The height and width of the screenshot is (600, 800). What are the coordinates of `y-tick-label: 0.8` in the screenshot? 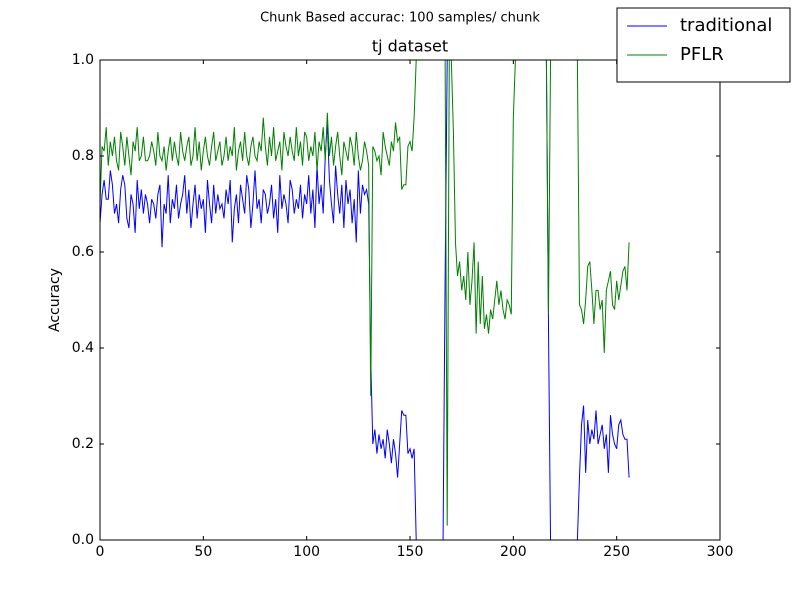 It's located at (83, 156).